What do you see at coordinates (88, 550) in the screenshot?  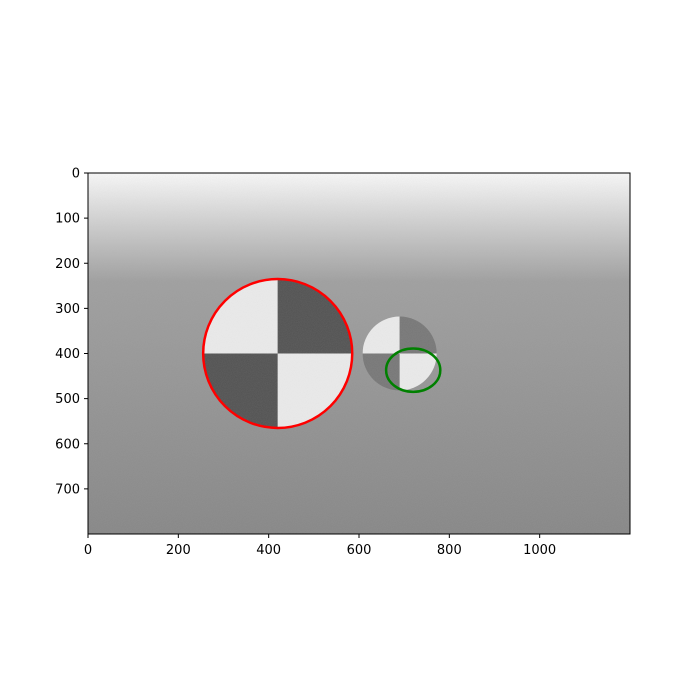 I see `x-tick-label-0: 0` at bounding box center [88, 550].